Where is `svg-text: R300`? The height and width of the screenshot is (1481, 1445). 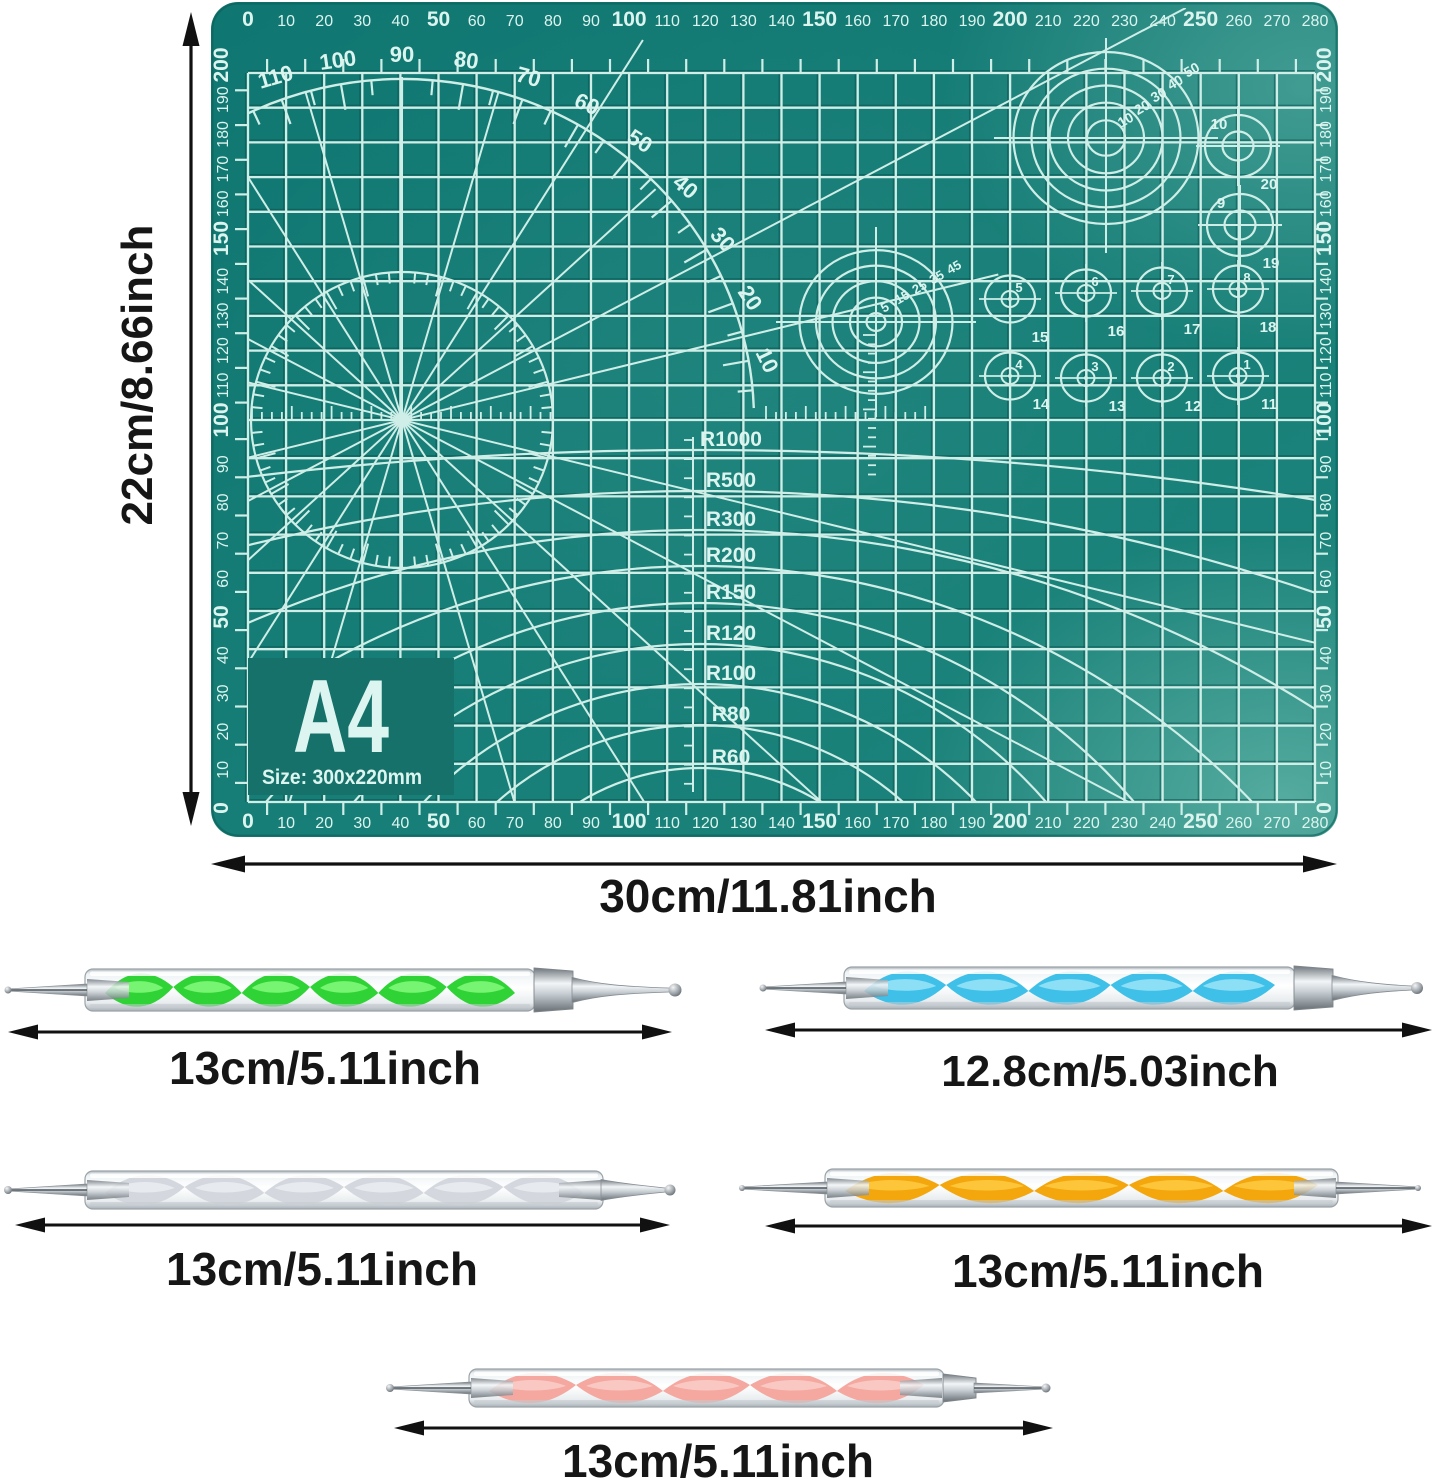
svg-text: R300 is located at coordinates (731, 519).